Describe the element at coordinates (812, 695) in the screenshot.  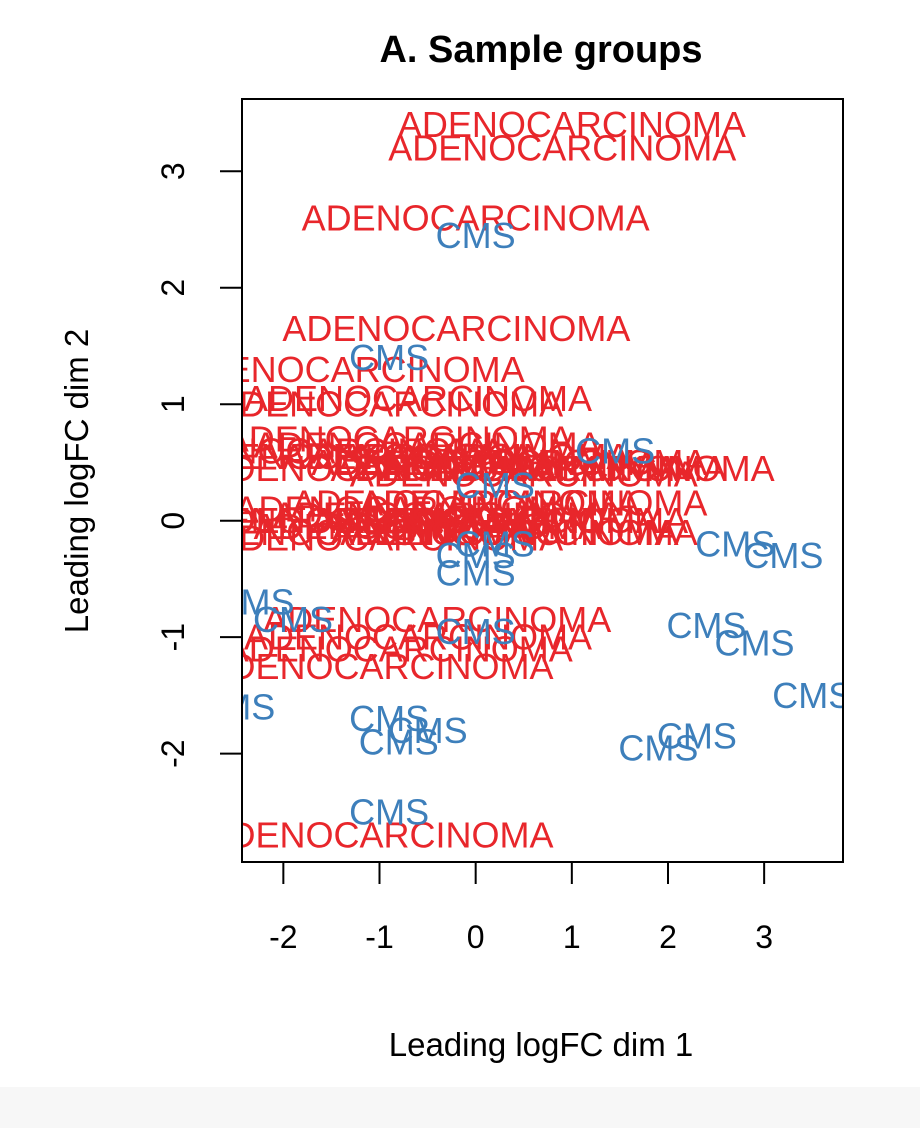
I see `point-label-cms-14: CMS` at that location.